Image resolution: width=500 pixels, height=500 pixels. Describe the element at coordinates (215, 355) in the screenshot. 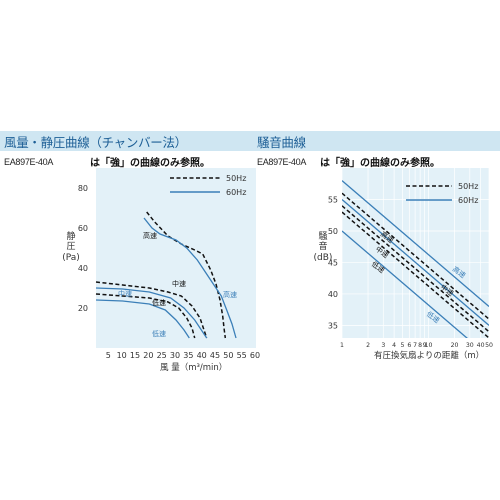

I see `left-x-tick-label: 45` at that location.